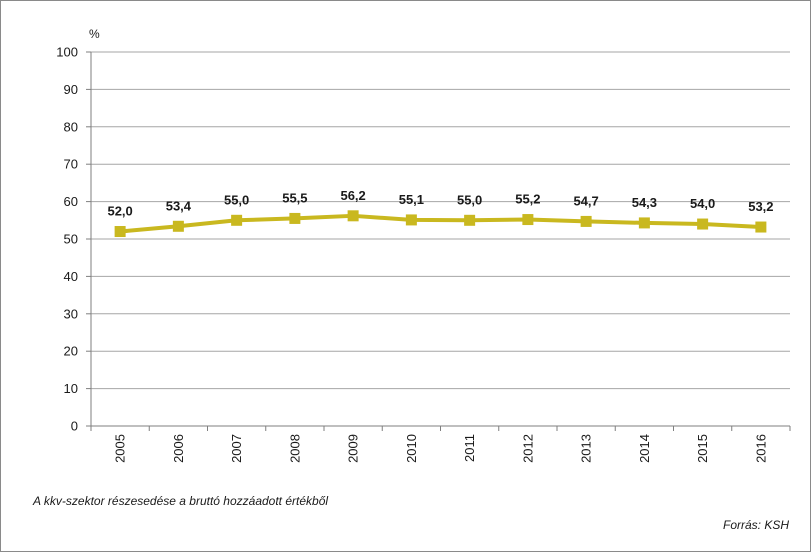  I want to click on data-label: 55,5, so click(294, 197).